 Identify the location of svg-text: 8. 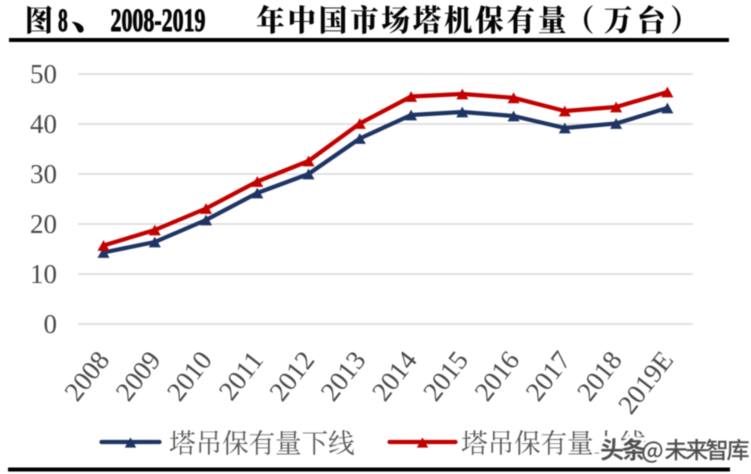
(63, 21).